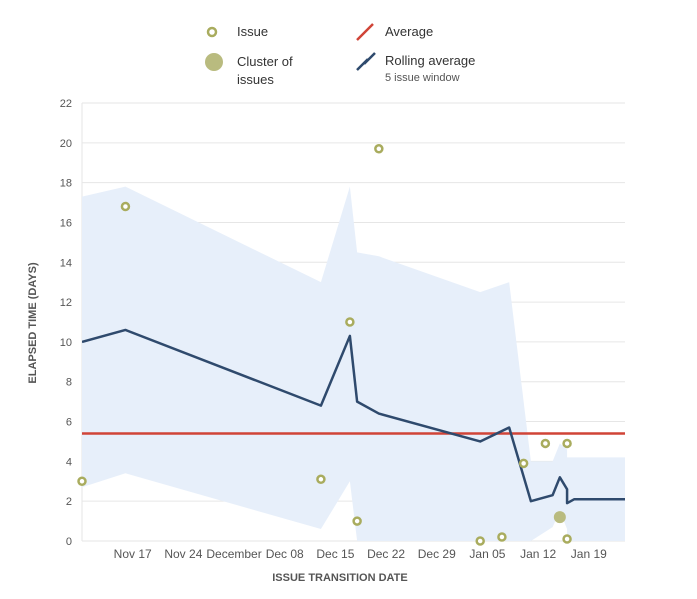 The image size is (697, 599). Describe the element at coordinates (66, 223) in the screenshot. I see `y-tick-label: 16` at that location.